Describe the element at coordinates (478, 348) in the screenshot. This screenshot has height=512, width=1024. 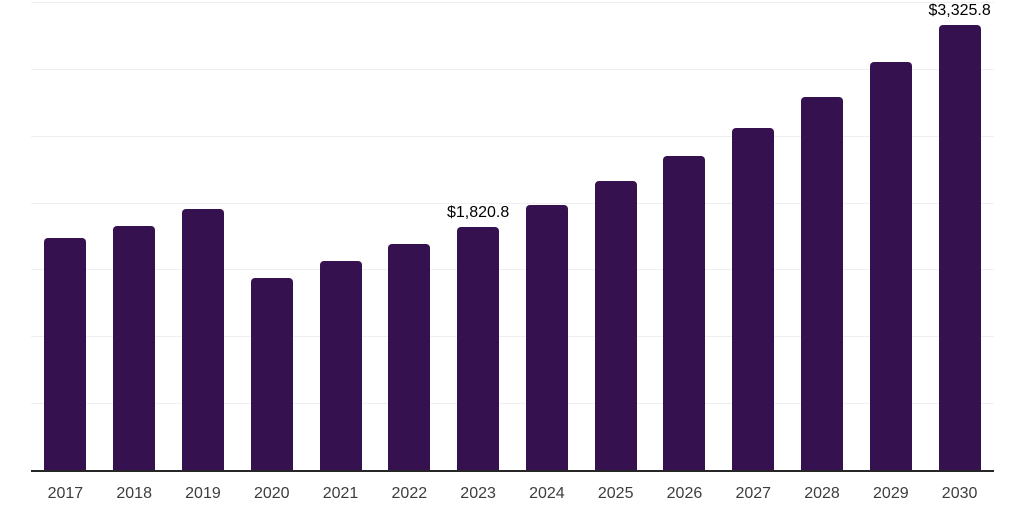
I see `bar-2023` at that location.